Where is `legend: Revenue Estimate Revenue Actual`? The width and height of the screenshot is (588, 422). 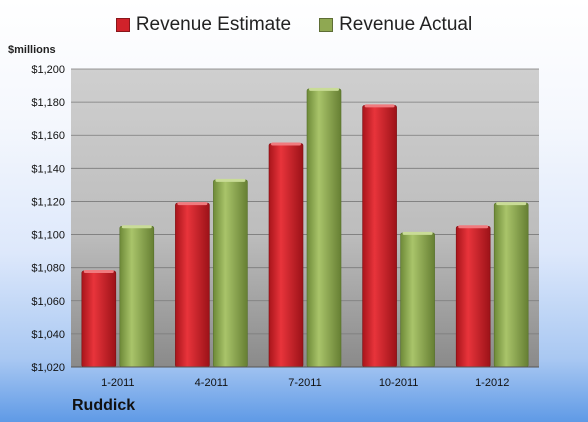 legend: Revenue Estimate Revenue Actual is located at coordinates (294, 25).